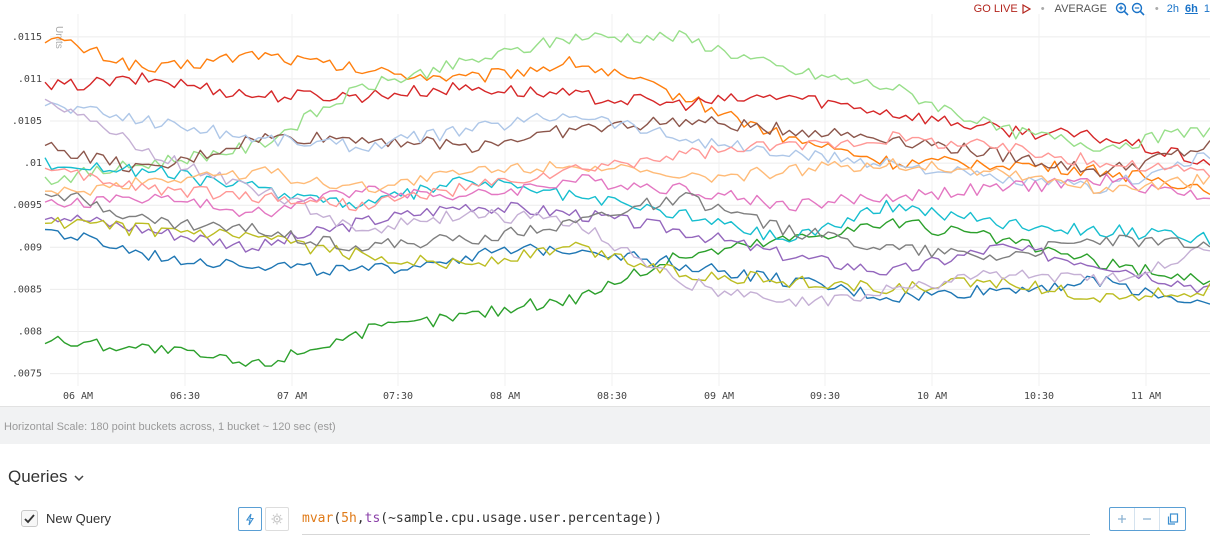  What do you see at coordinates (27, 374) in the screenshot?
I see `y-tick-label: .0075` at bounding box center [27, 374].